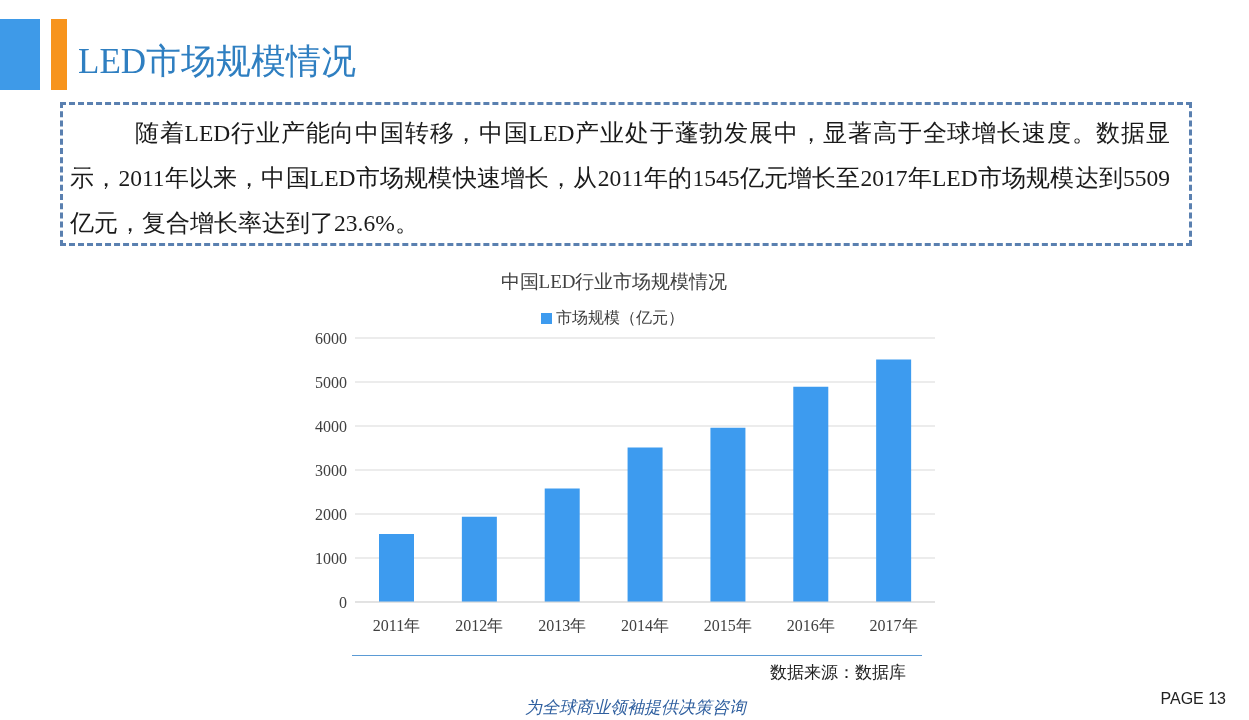 This screenshot has height=720, width=1249. Describe the element at coordinates (331, 426) in the screenshot. I see `y-tick-label: 4000` at that location.